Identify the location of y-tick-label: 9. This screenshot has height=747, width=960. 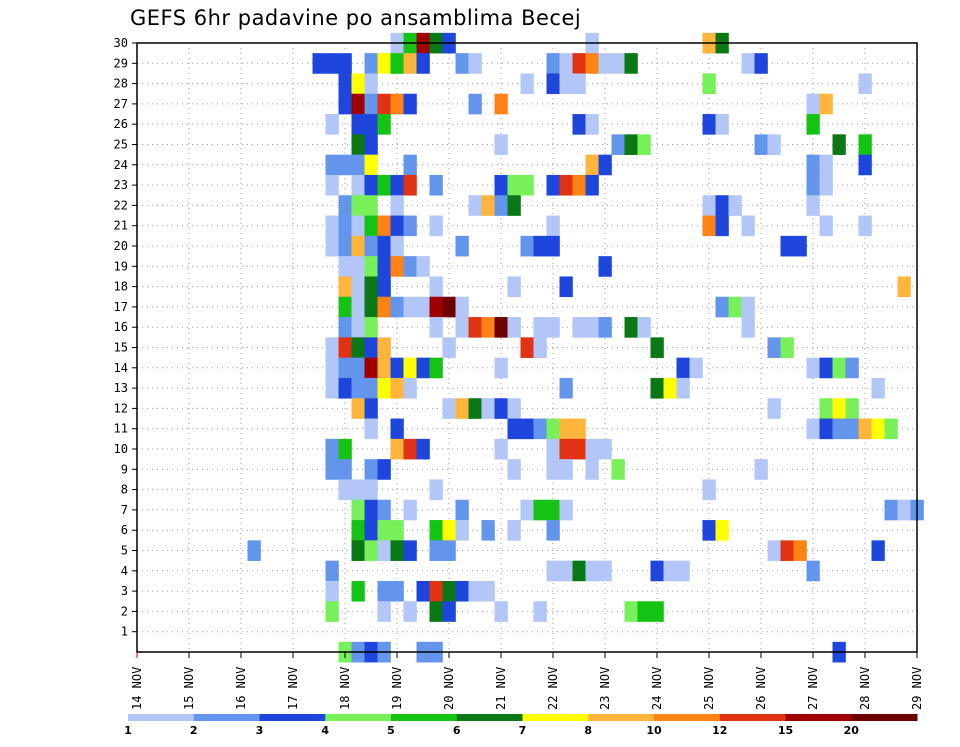
(124, 469).